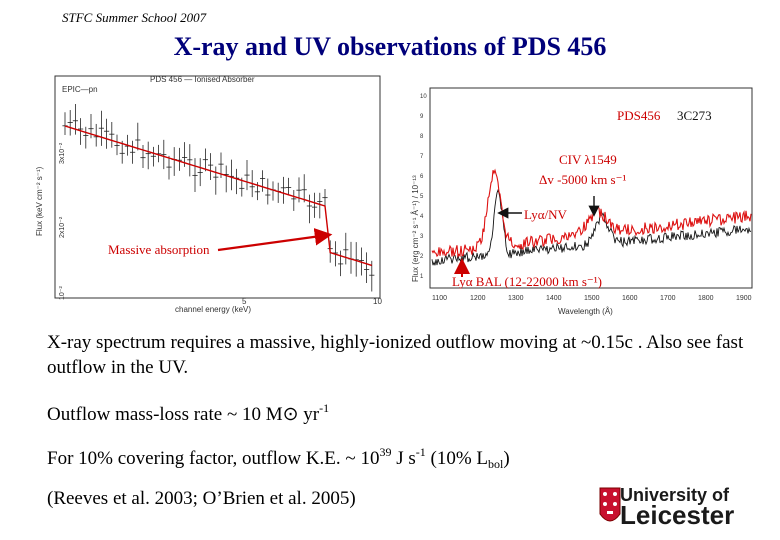 The width and height of the screenshot is (780, 540). What do you see at coordinates (630, 298) in the screenshot?
I see `uv-xtick-label: 1600` at bounding box center [630, 298].